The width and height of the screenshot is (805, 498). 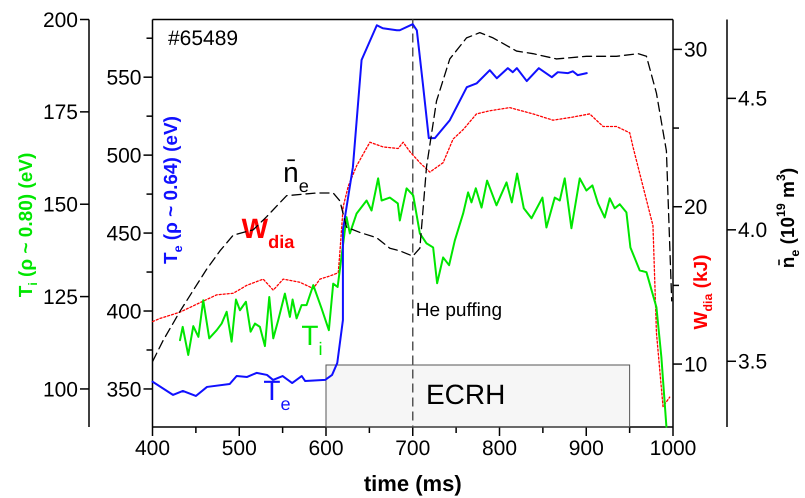 What do you see at coordinates (296, 176) in the screenshot?
I see `series-label: n̄$_{e}$` at bounding box center [296, 176].